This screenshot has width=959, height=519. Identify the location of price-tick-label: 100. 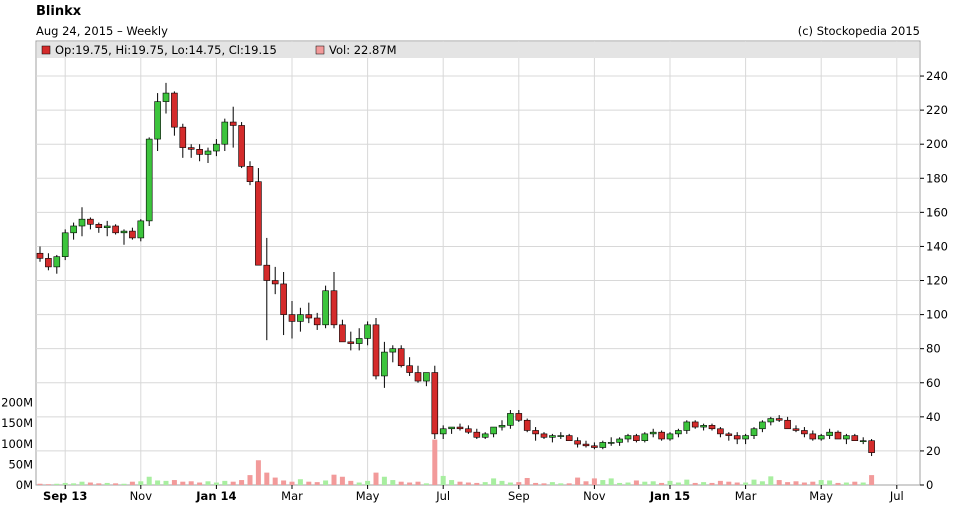
(937, 315).